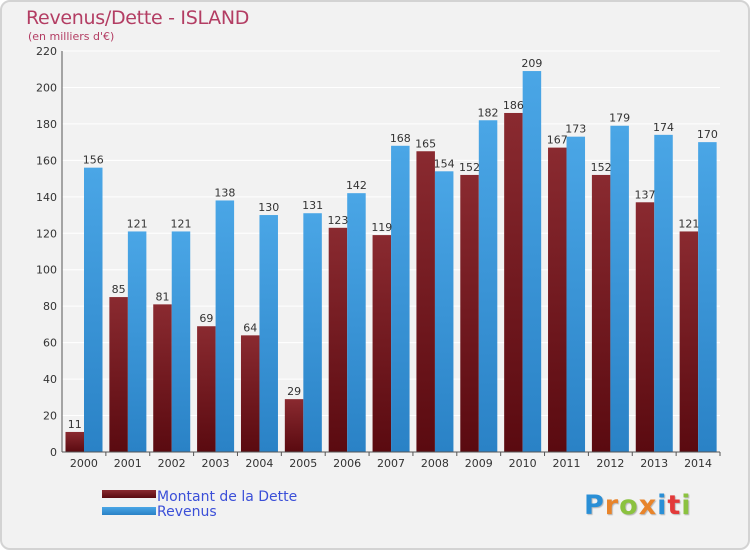  I want to click on y-tick-label: 20, so click(50, 416).